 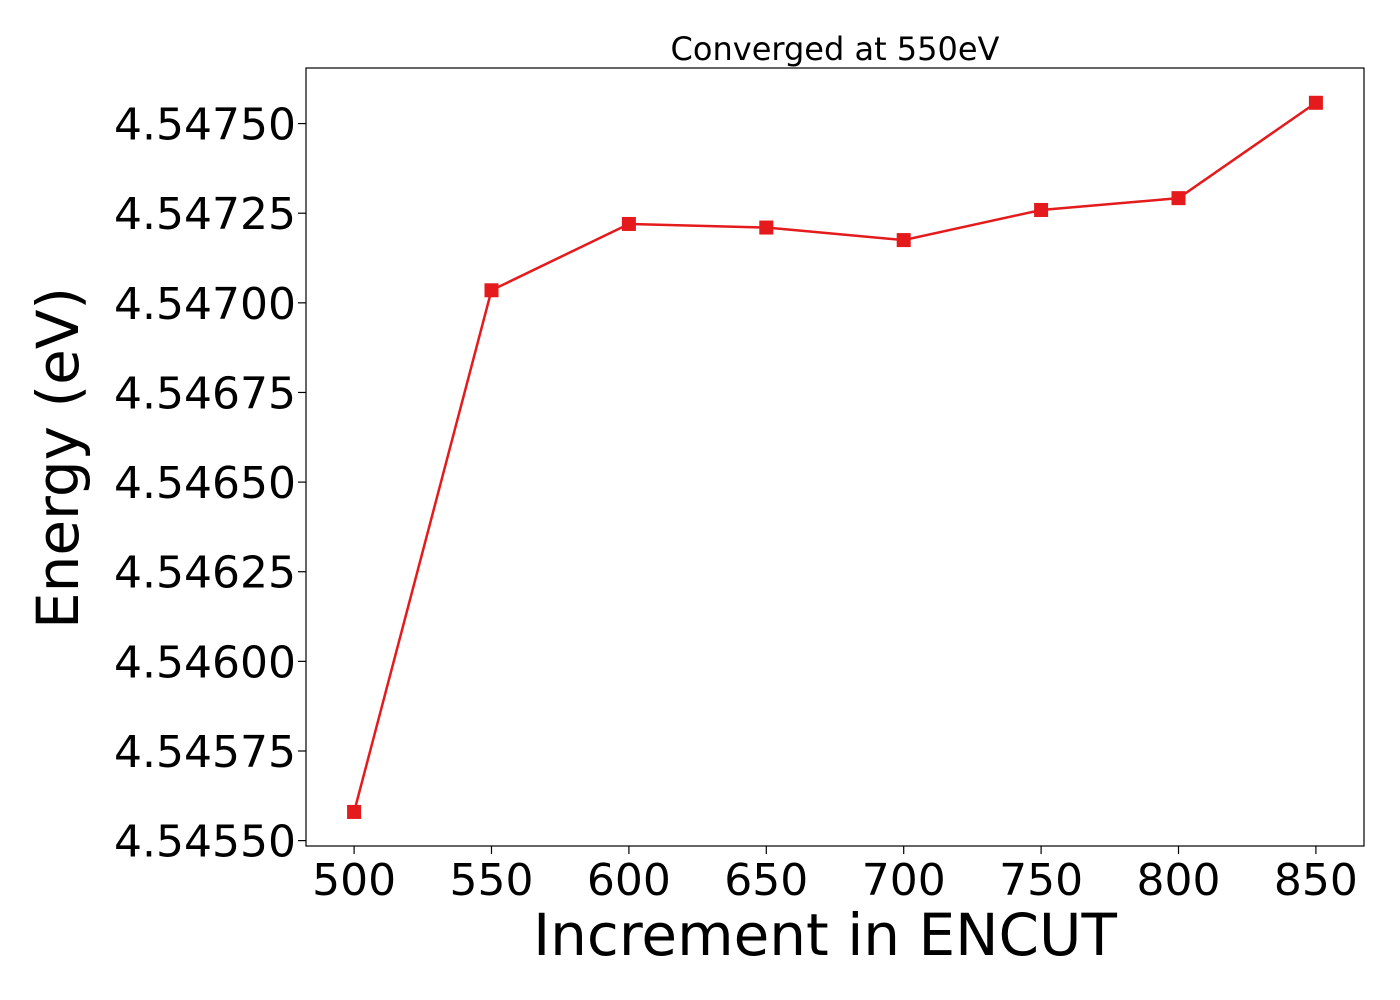 I want to click on x-tick-label: 800, so click(x=1179, y=880).